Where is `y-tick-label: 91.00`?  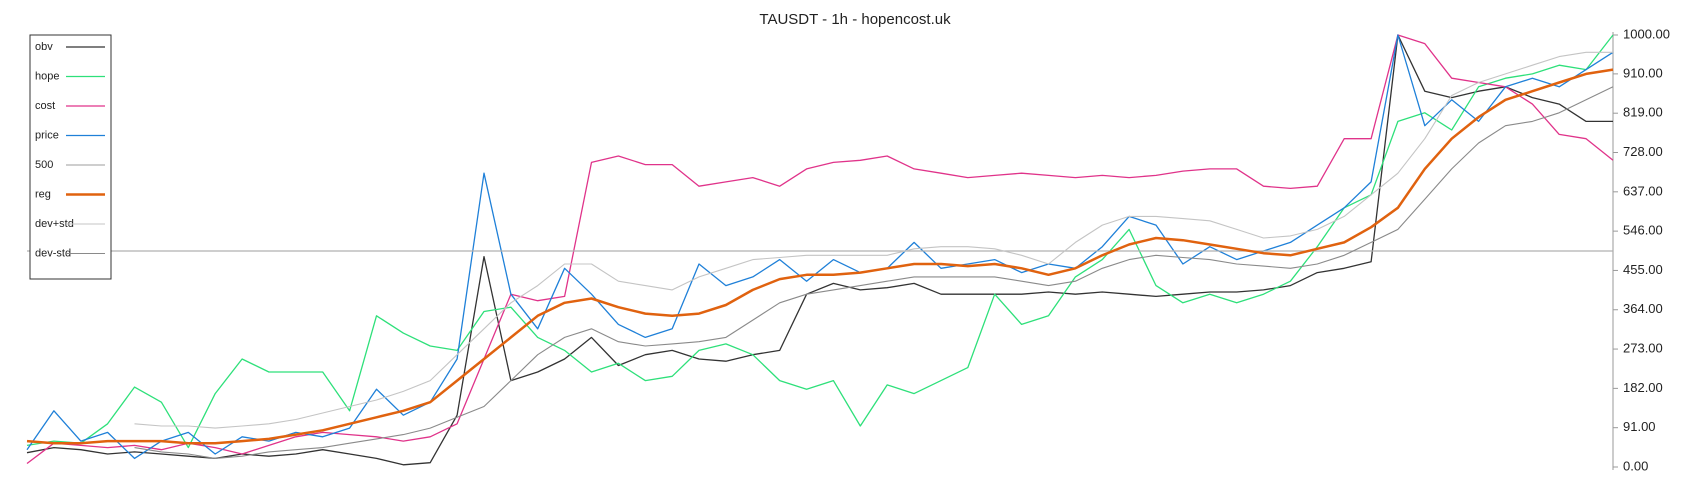 y-tick-label: 91.00 is located at coordinates (1639, 426).